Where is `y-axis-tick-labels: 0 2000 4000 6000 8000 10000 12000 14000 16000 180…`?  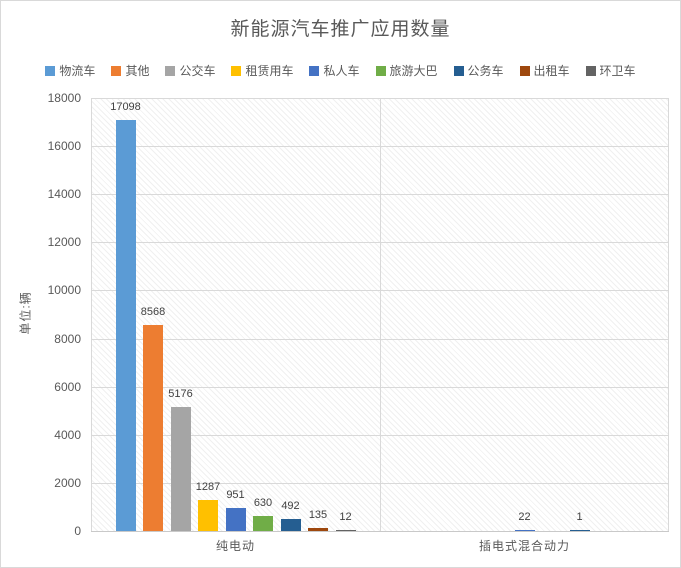
y-axis-tick-labels: 0 2000 4000 6000 8000 10000 12000 14000 16000 180… is located at coordinates (43, 314).